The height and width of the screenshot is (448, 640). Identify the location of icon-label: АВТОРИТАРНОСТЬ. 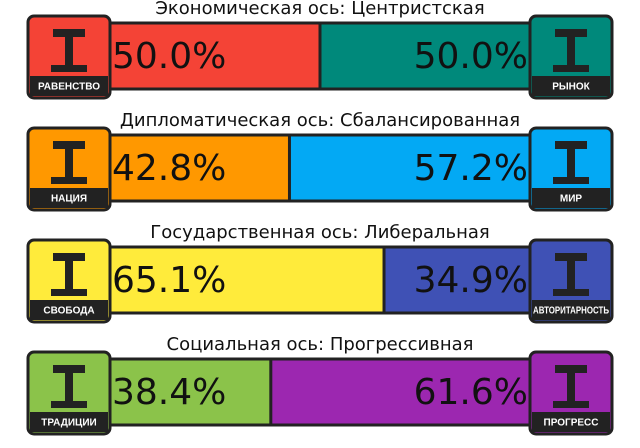
(571, 311).